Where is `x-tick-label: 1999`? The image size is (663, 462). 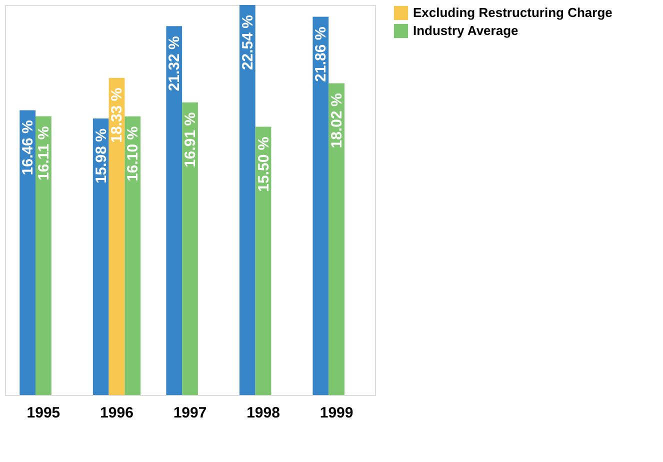
x-tick-label: 1999 is located at coordinates (337, 413).